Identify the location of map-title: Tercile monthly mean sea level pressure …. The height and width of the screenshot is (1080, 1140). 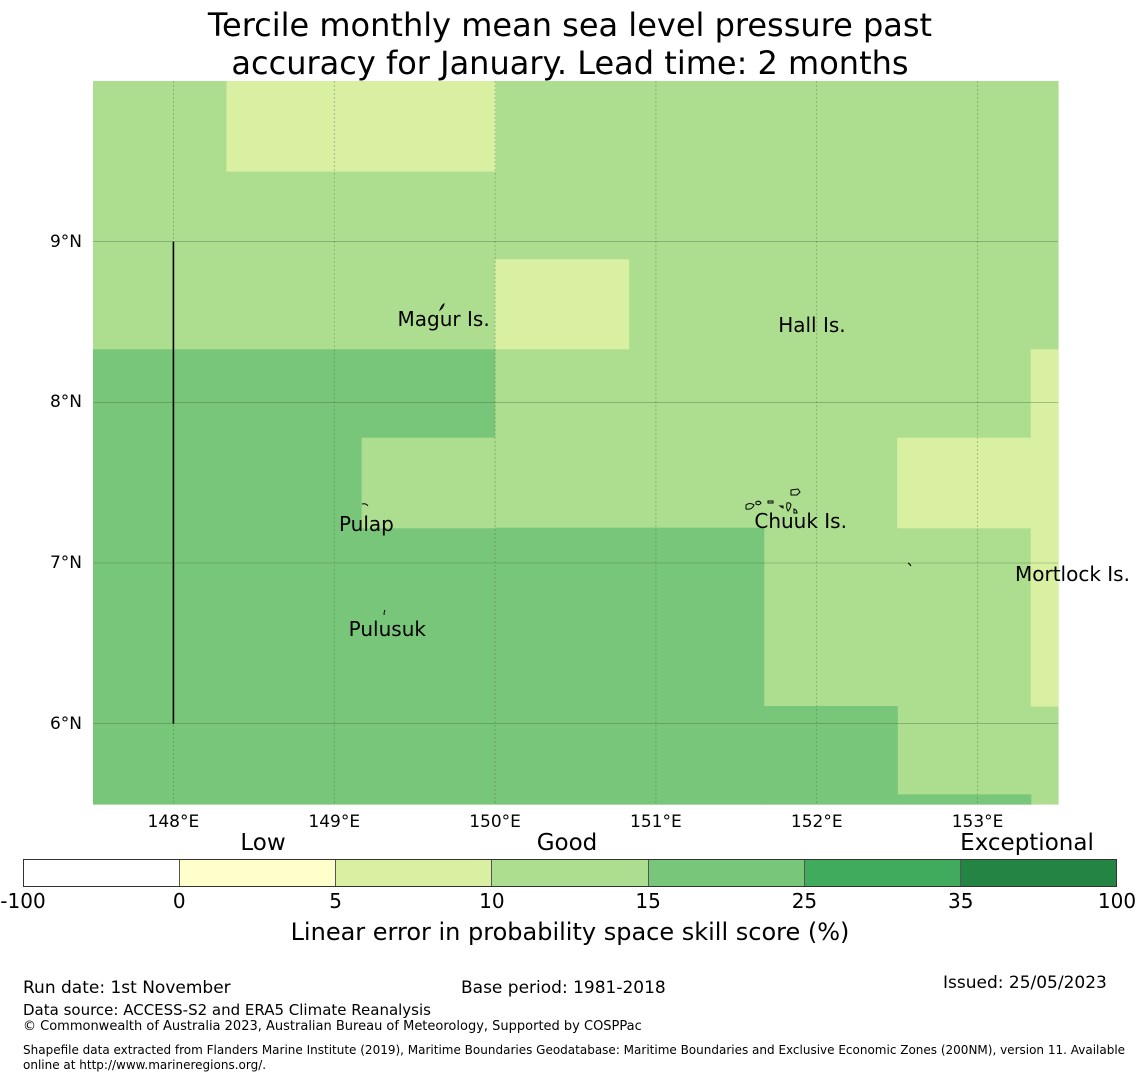
(570, 44).